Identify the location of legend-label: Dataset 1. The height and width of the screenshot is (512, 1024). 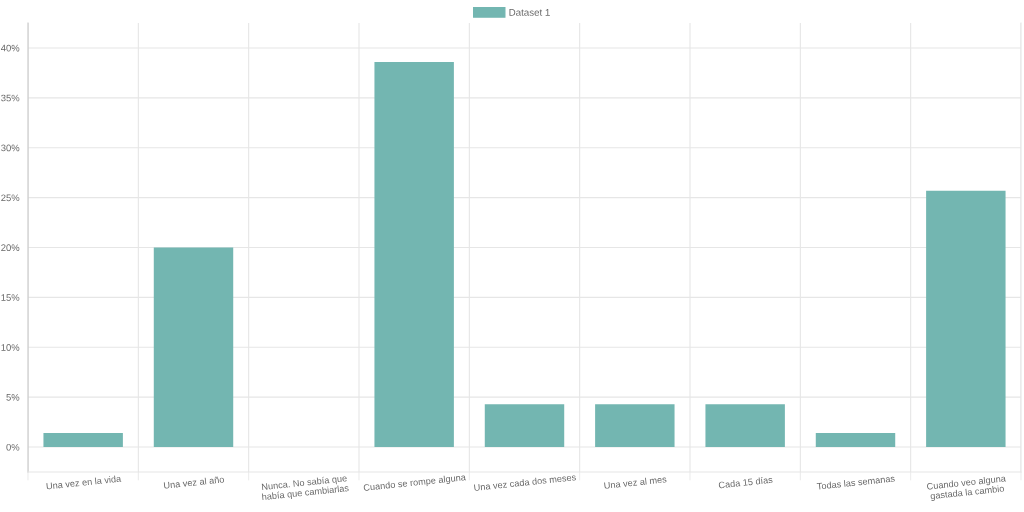
(529, 12).